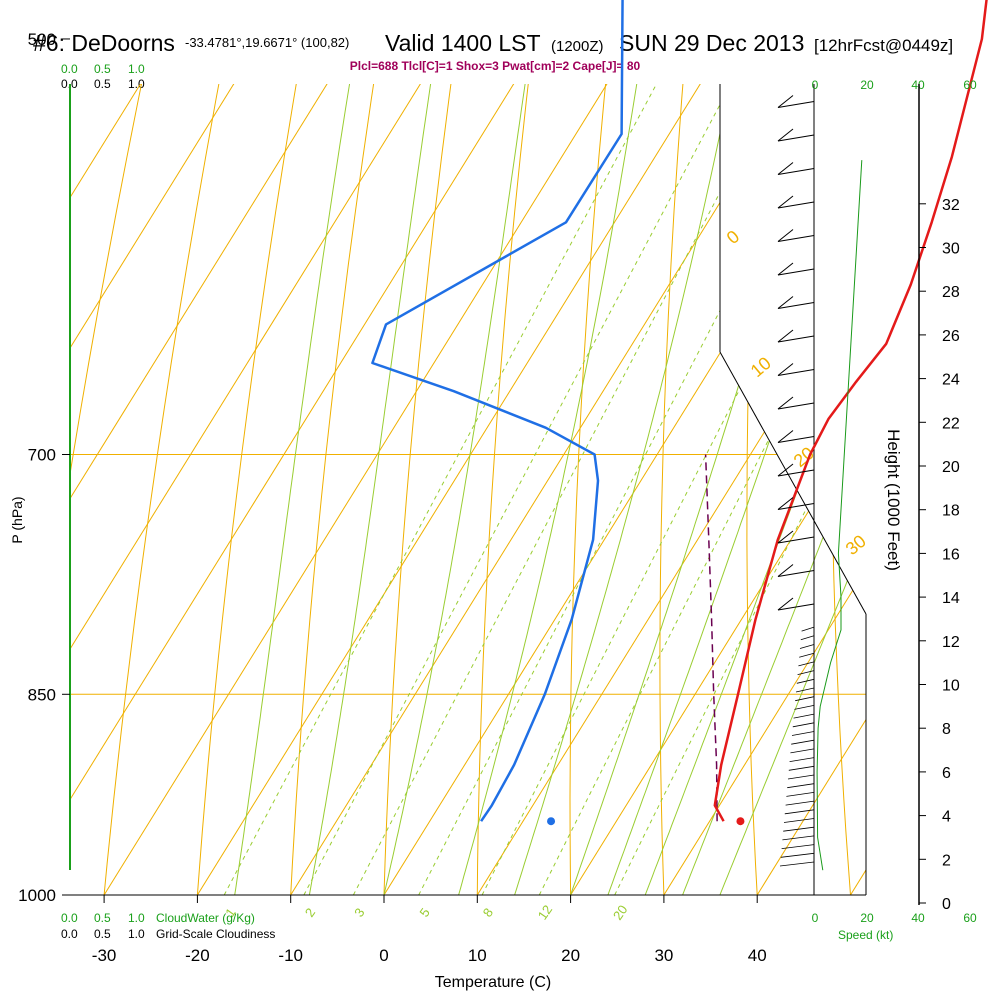 This screenshot has height=1000, width=1000. What do you see at coordinates (136, 918) in the screenshot?
I see `bottom-green-2: 1.0` at bounding box center [136, 918].